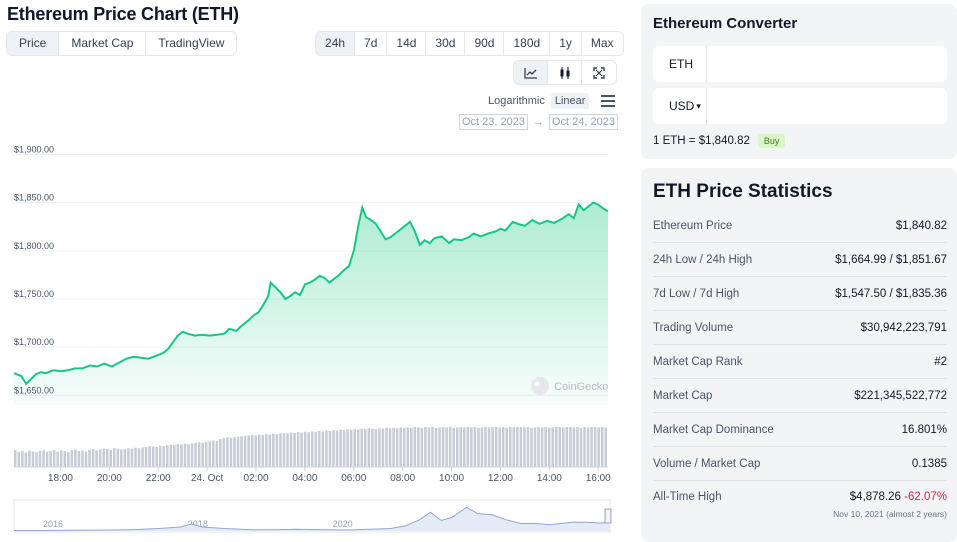  What do you see at coordinates (566, 43) in the screenshot?
I see `range-1y: 1y` at bounding box center [566, 43].